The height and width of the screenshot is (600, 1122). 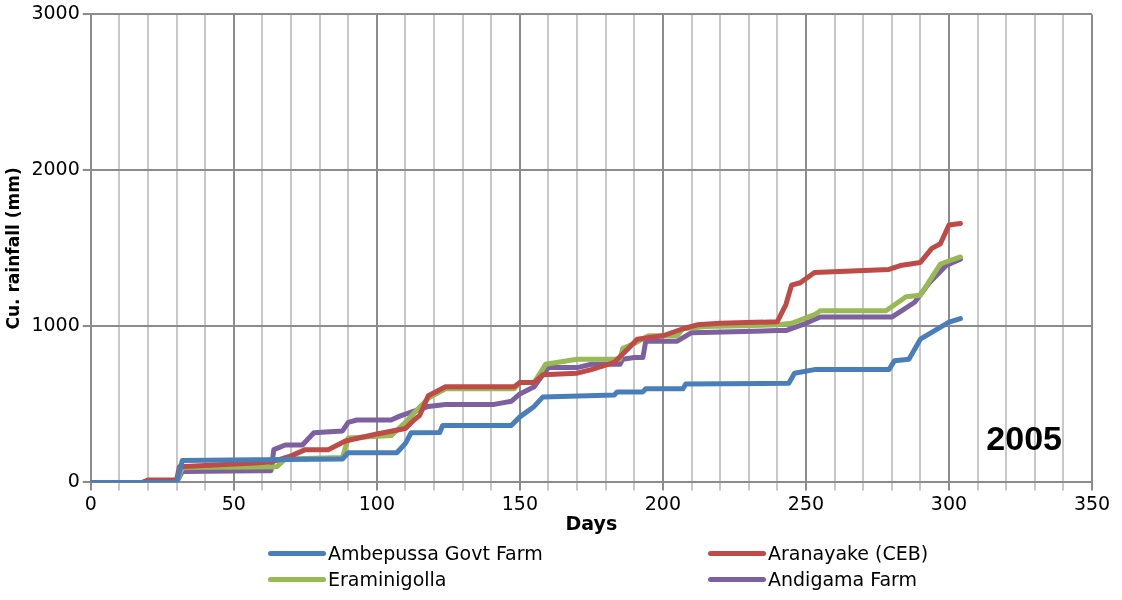 I want to click on x-tick-label: 250, so click(x=806, y=502).